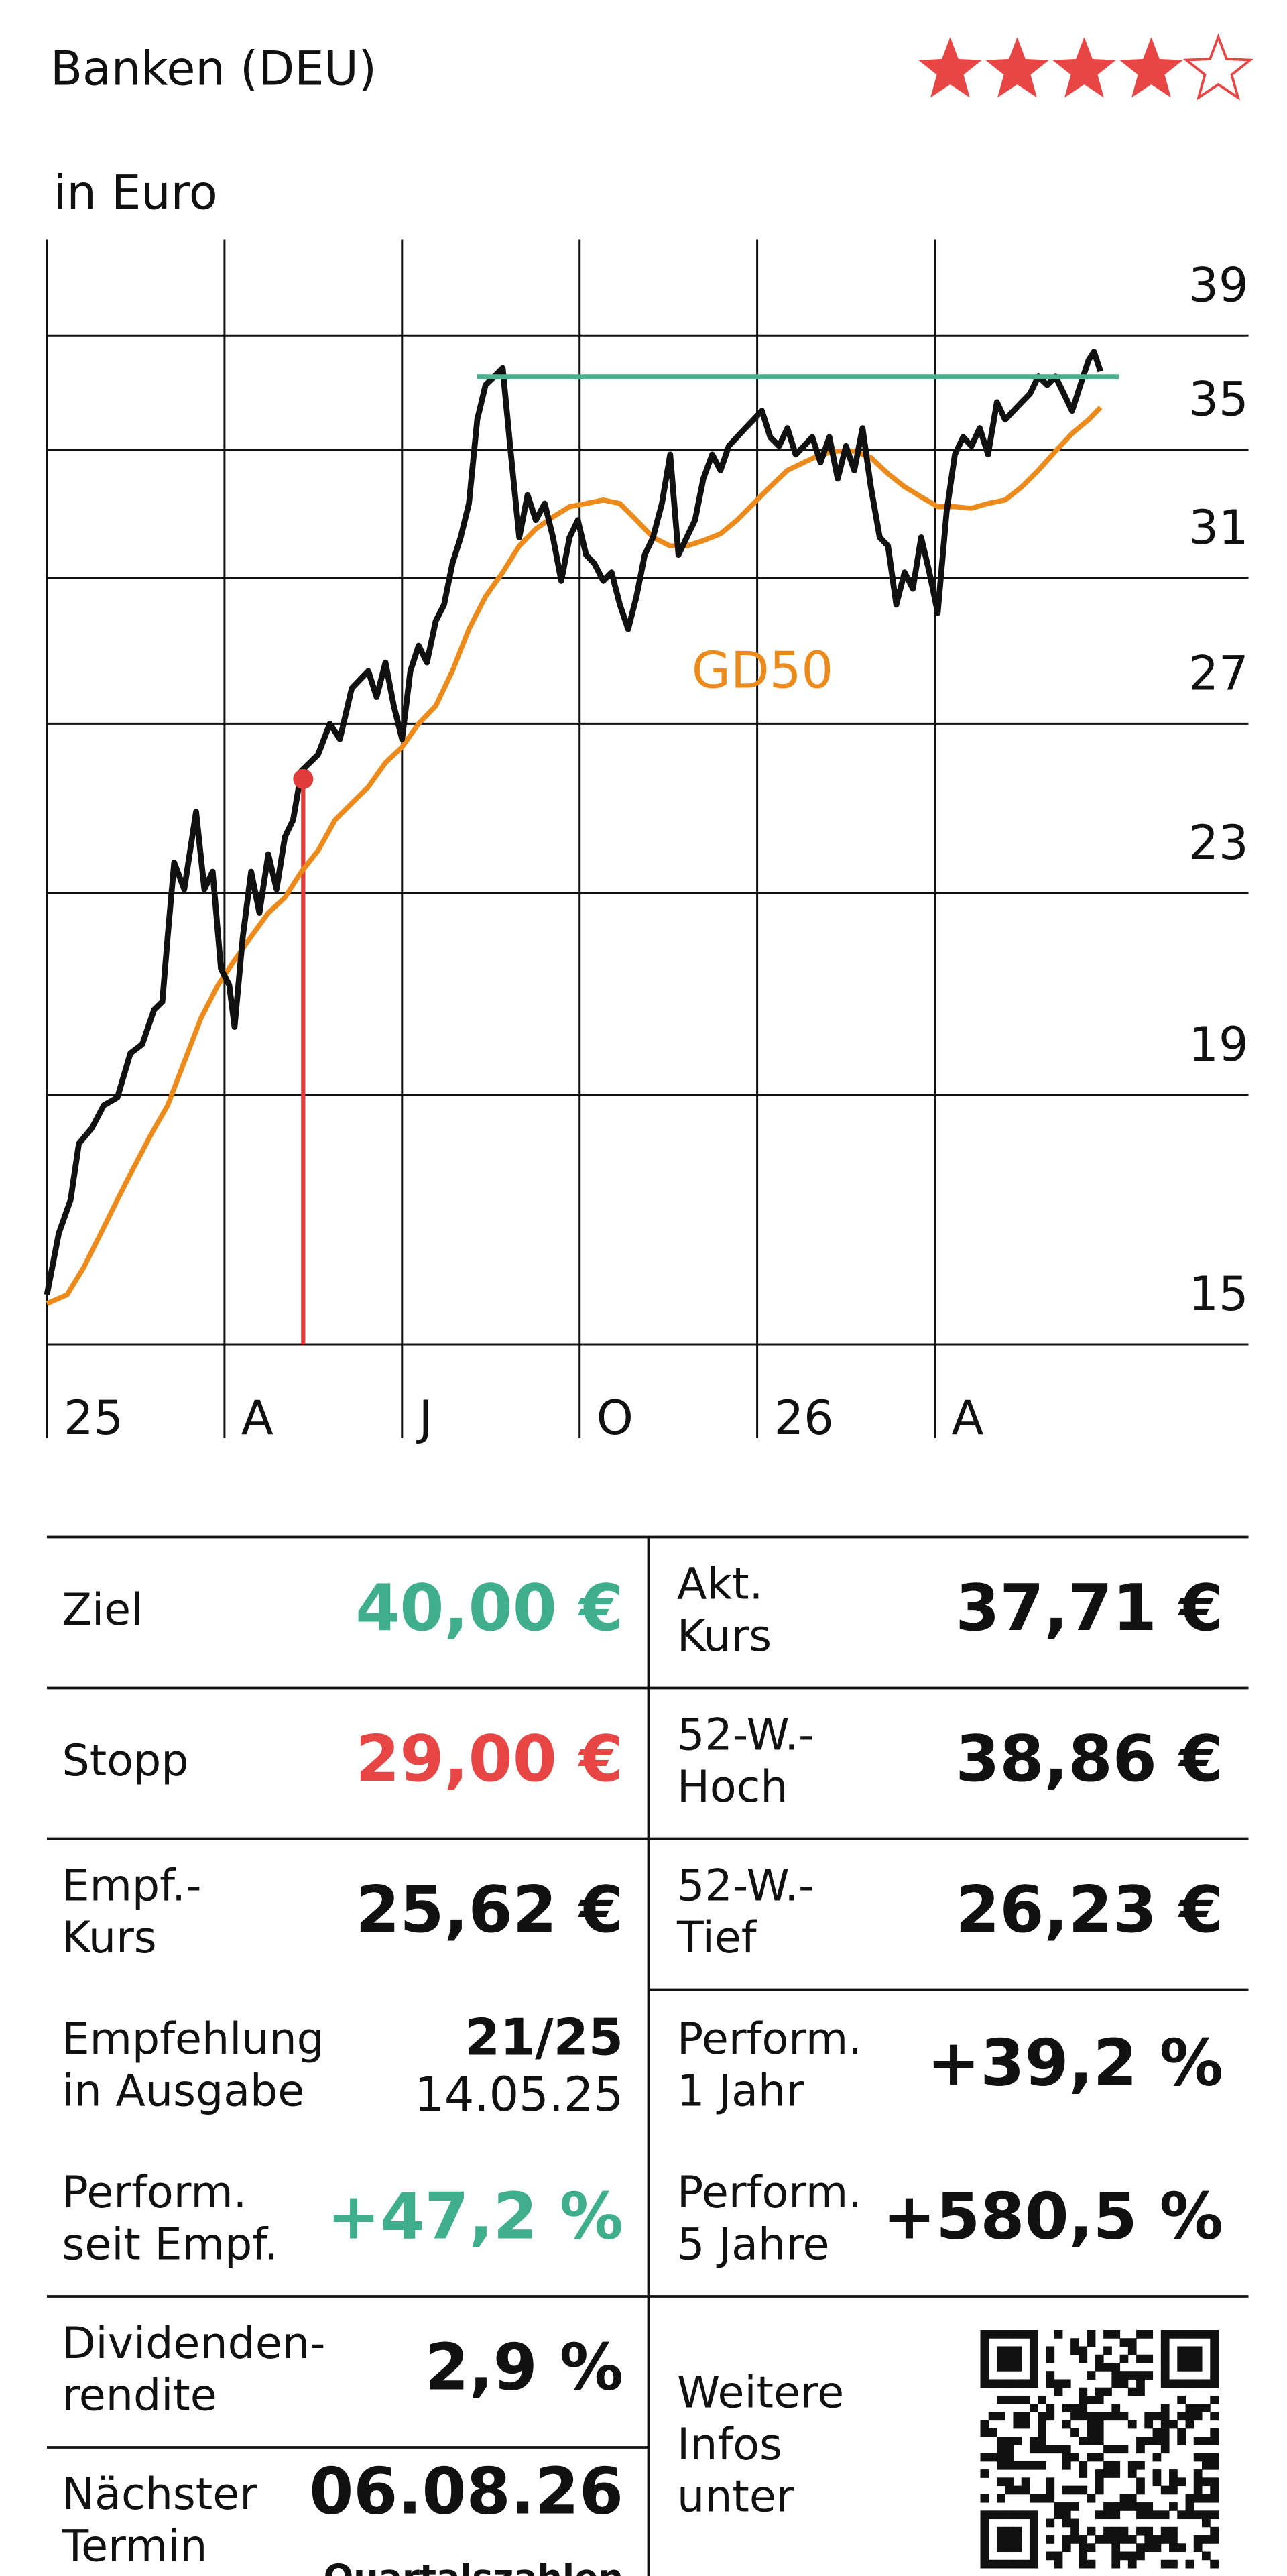 This screenshot has height=2576, width=1287. Describe the element at coordinates (139, 2395) in the screenshot. I see `cell-label: rendite` at that location.